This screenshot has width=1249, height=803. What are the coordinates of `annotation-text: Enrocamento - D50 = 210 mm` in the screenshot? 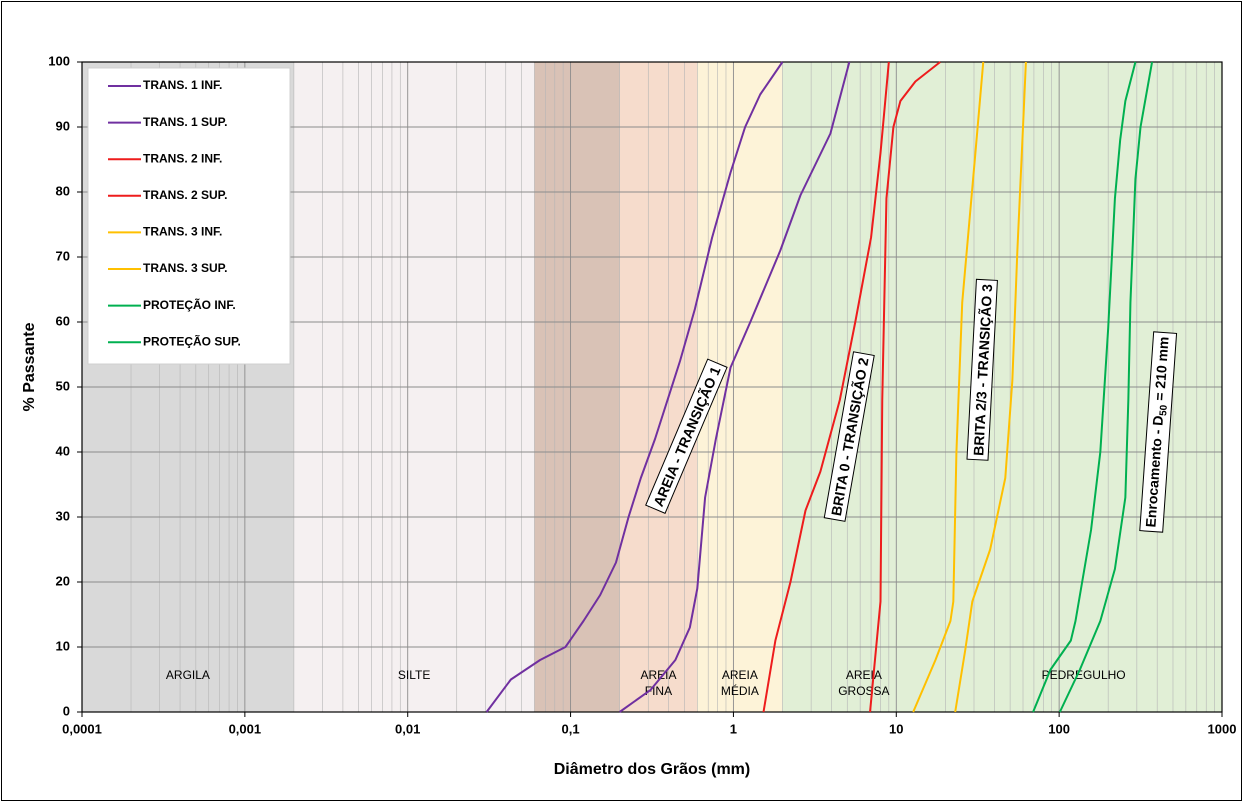 It's located at (1158, 432).